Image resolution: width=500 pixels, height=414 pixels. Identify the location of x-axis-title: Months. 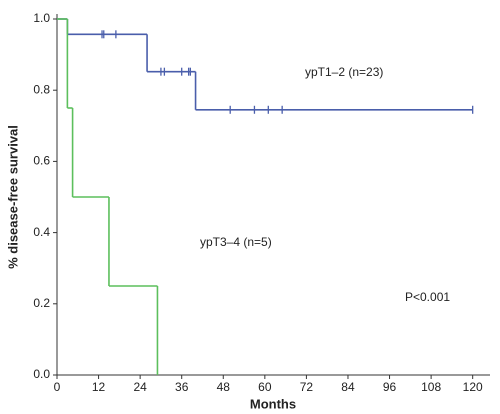
(273, 403).